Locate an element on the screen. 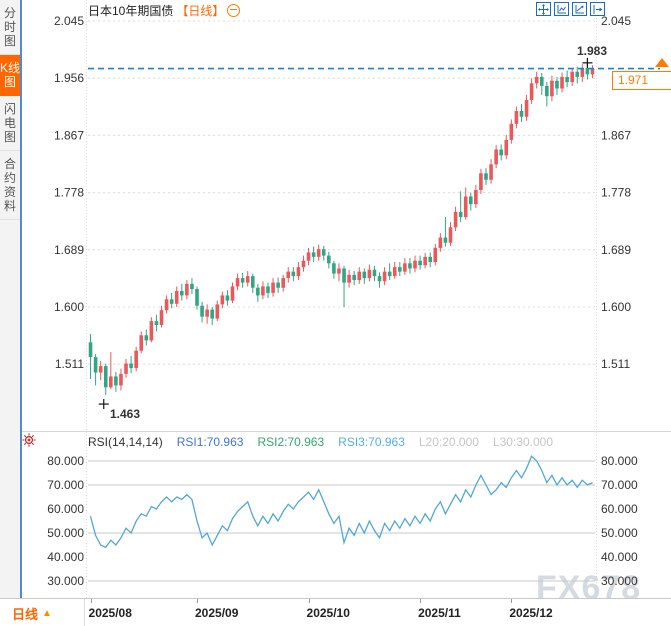 The height and width of the screenshot is (626, 671). zoom-horizontal-icon is located at coordinates (561, 8).